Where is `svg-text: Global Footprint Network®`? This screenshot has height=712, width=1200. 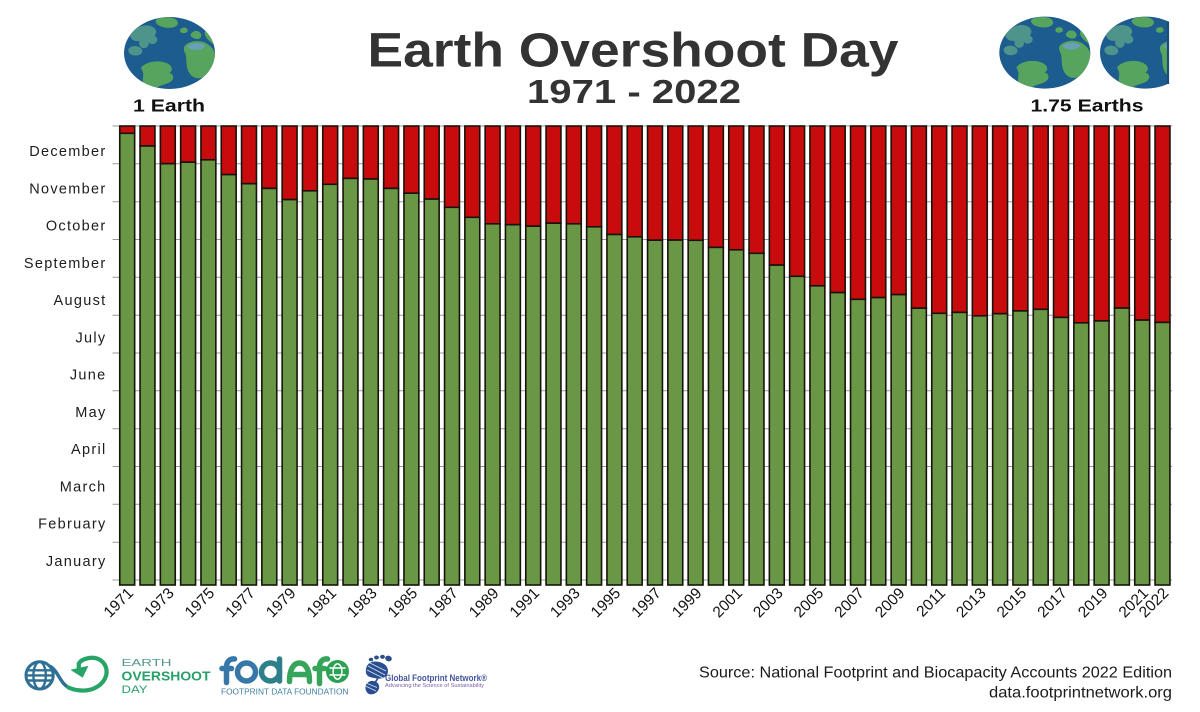
svg-text: Global Footprint Network® is located at coordinates (436, 678).